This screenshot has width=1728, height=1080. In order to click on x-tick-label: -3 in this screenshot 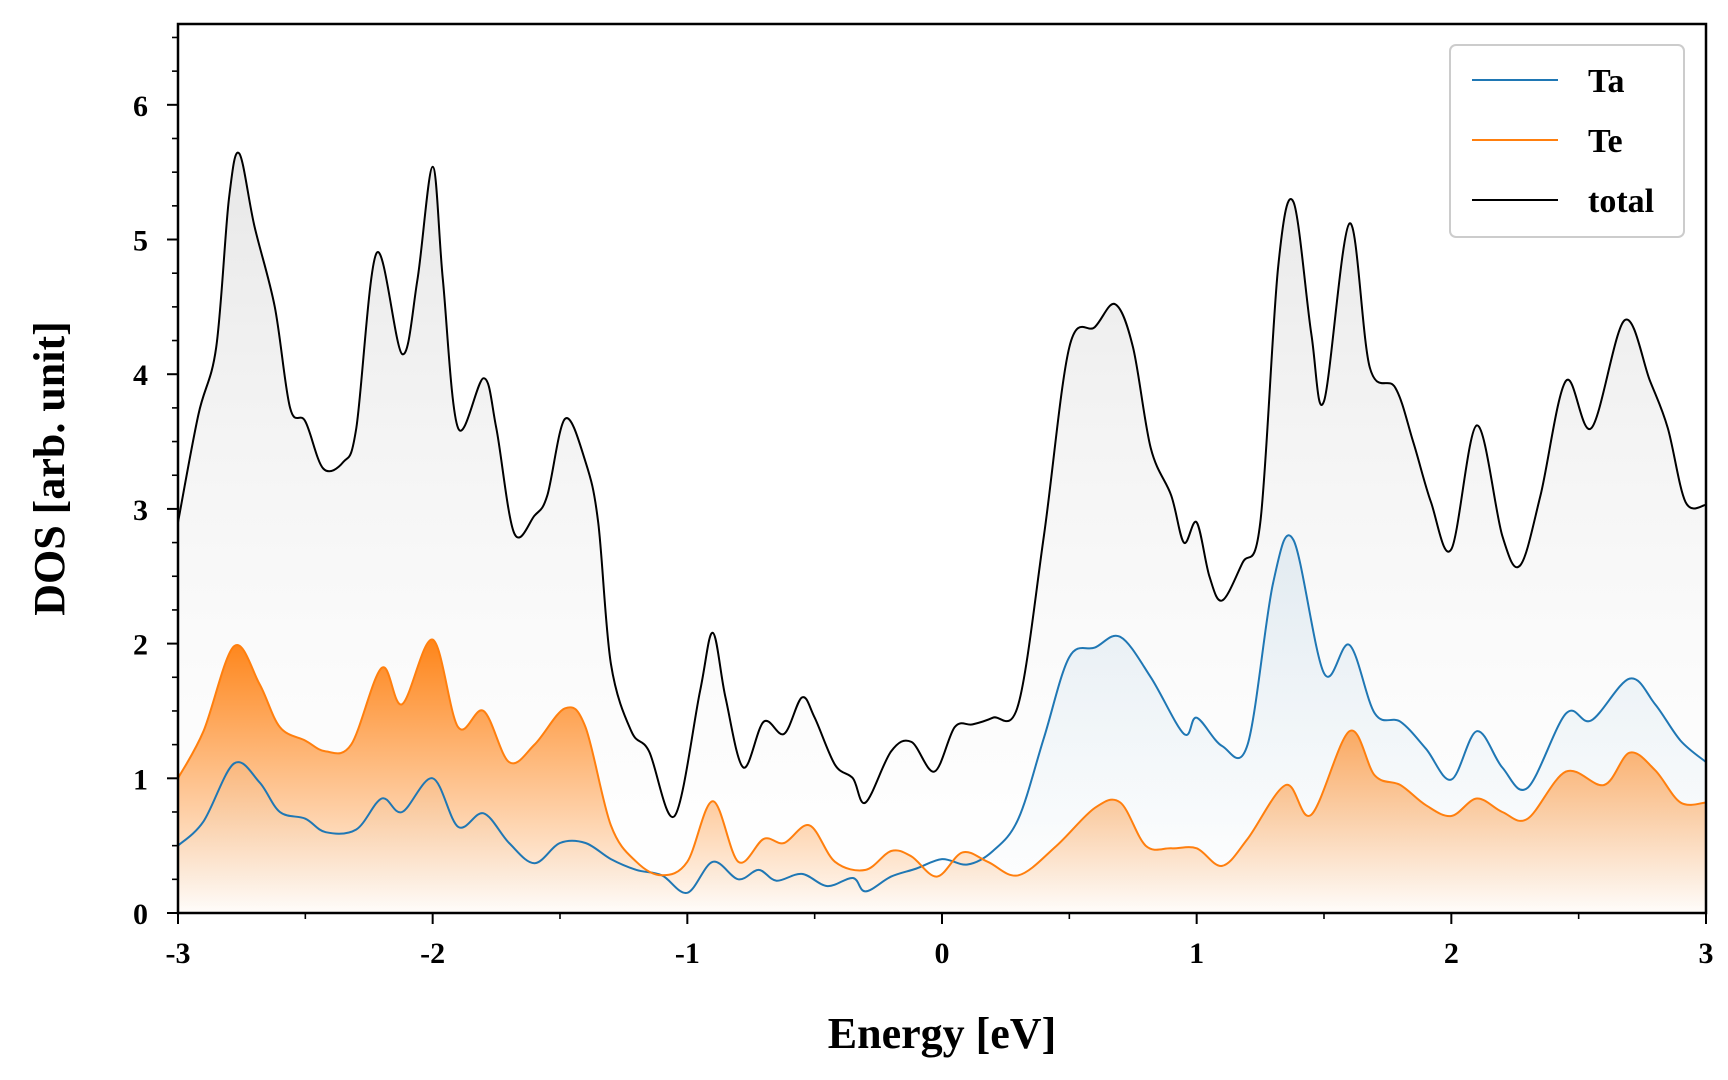, I will do `click(178, 953)`.